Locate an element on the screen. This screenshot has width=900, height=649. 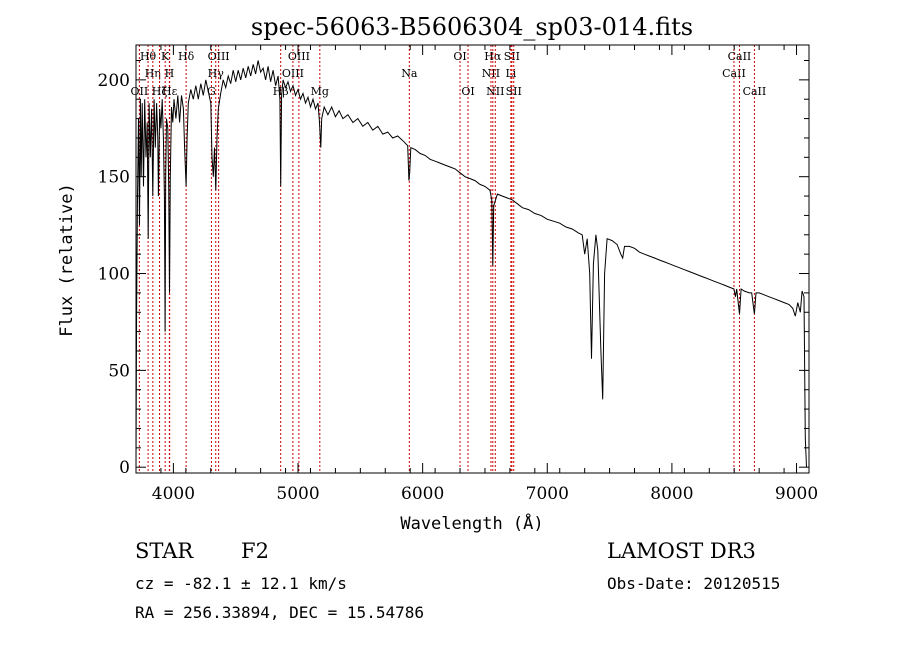
object-subclass: F2 is located at coordinates (255, 551).